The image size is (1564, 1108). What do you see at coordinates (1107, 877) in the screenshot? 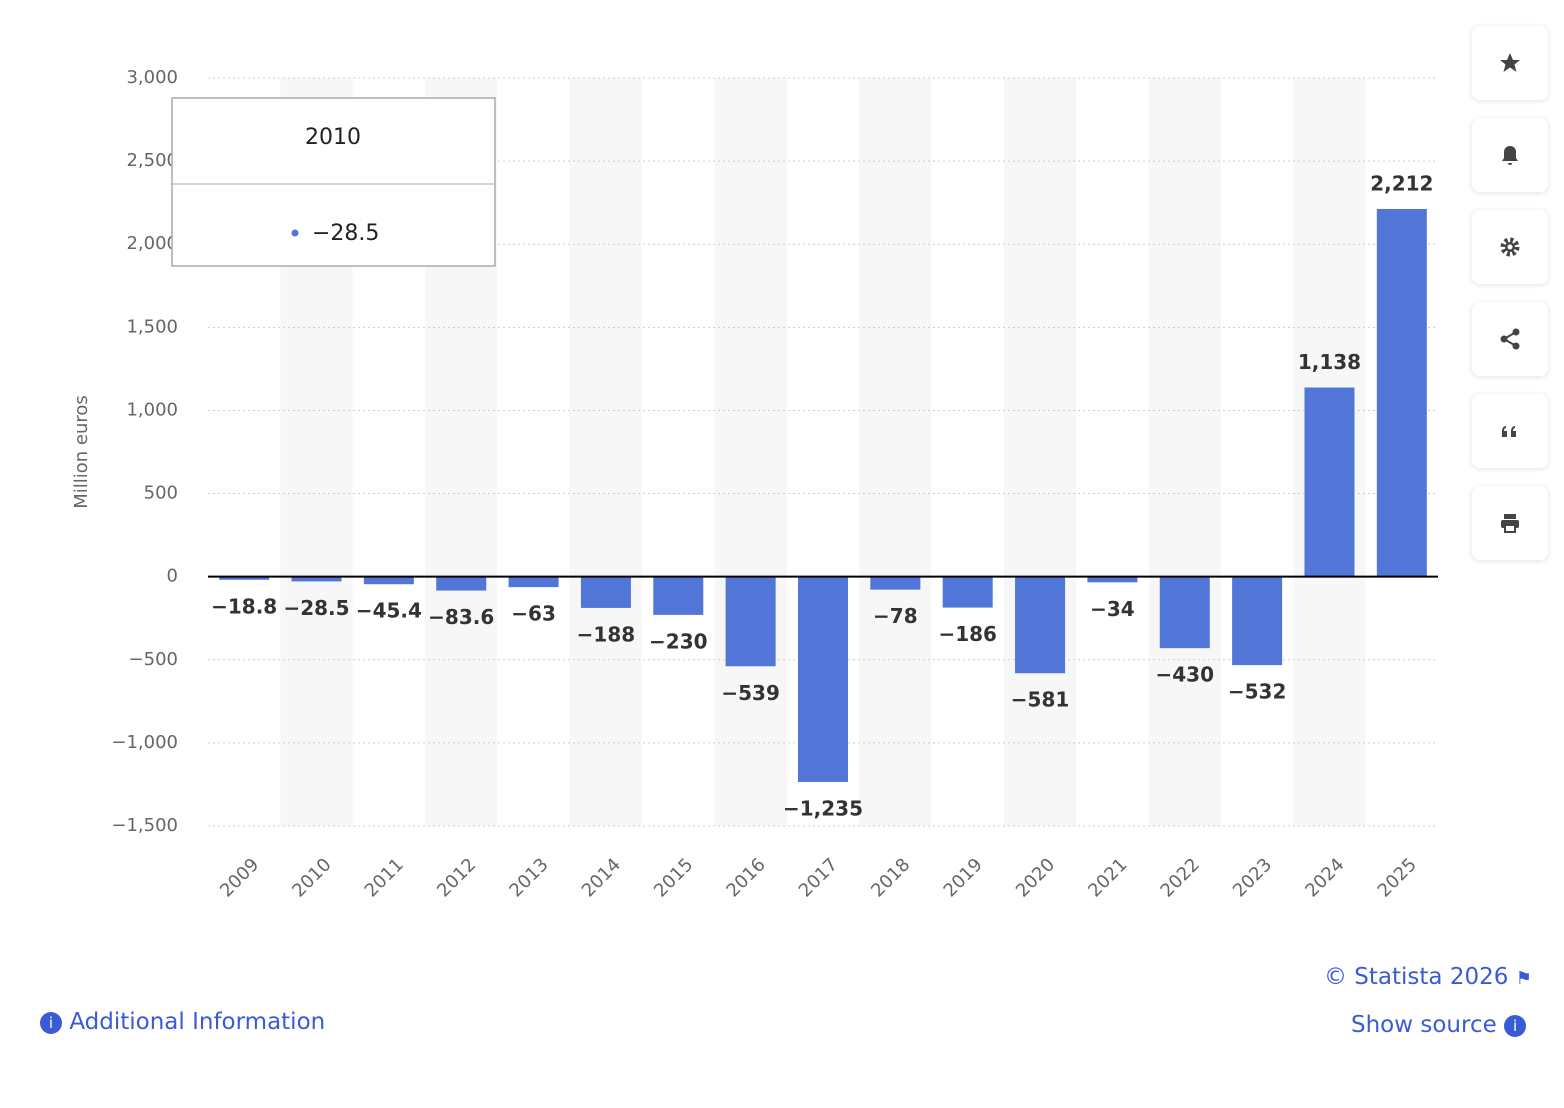
I see `x-tick-label: 2021` at bounding box center [1107, 877].